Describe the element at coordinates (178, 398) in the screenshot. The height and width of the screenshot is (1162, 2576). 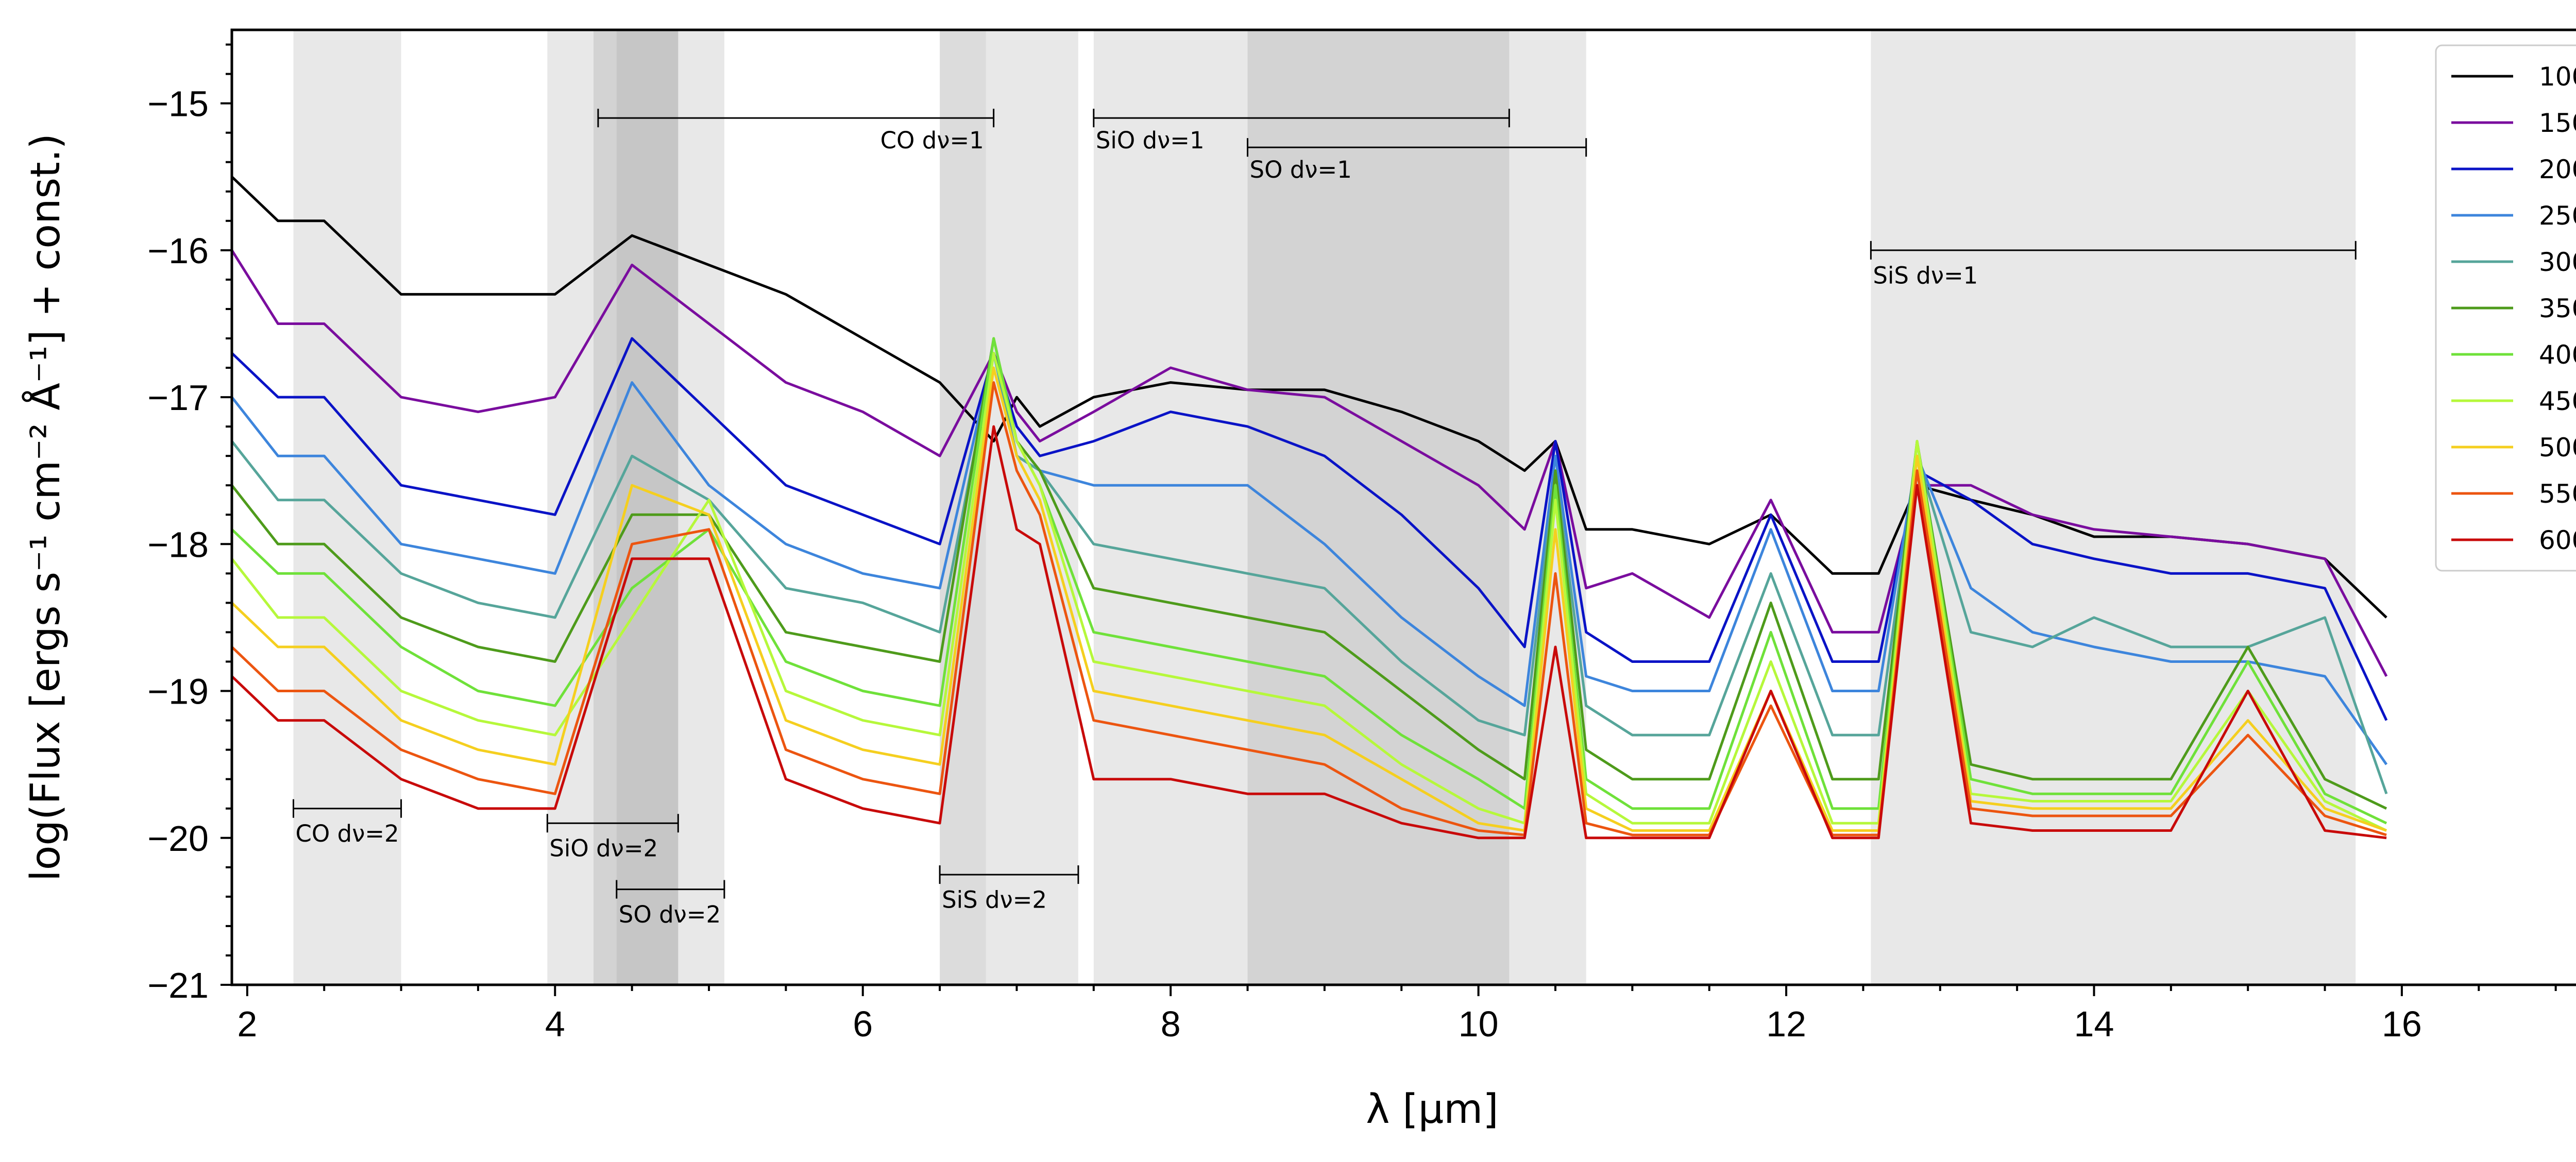
I see `y-tick-label: −17` at that location.